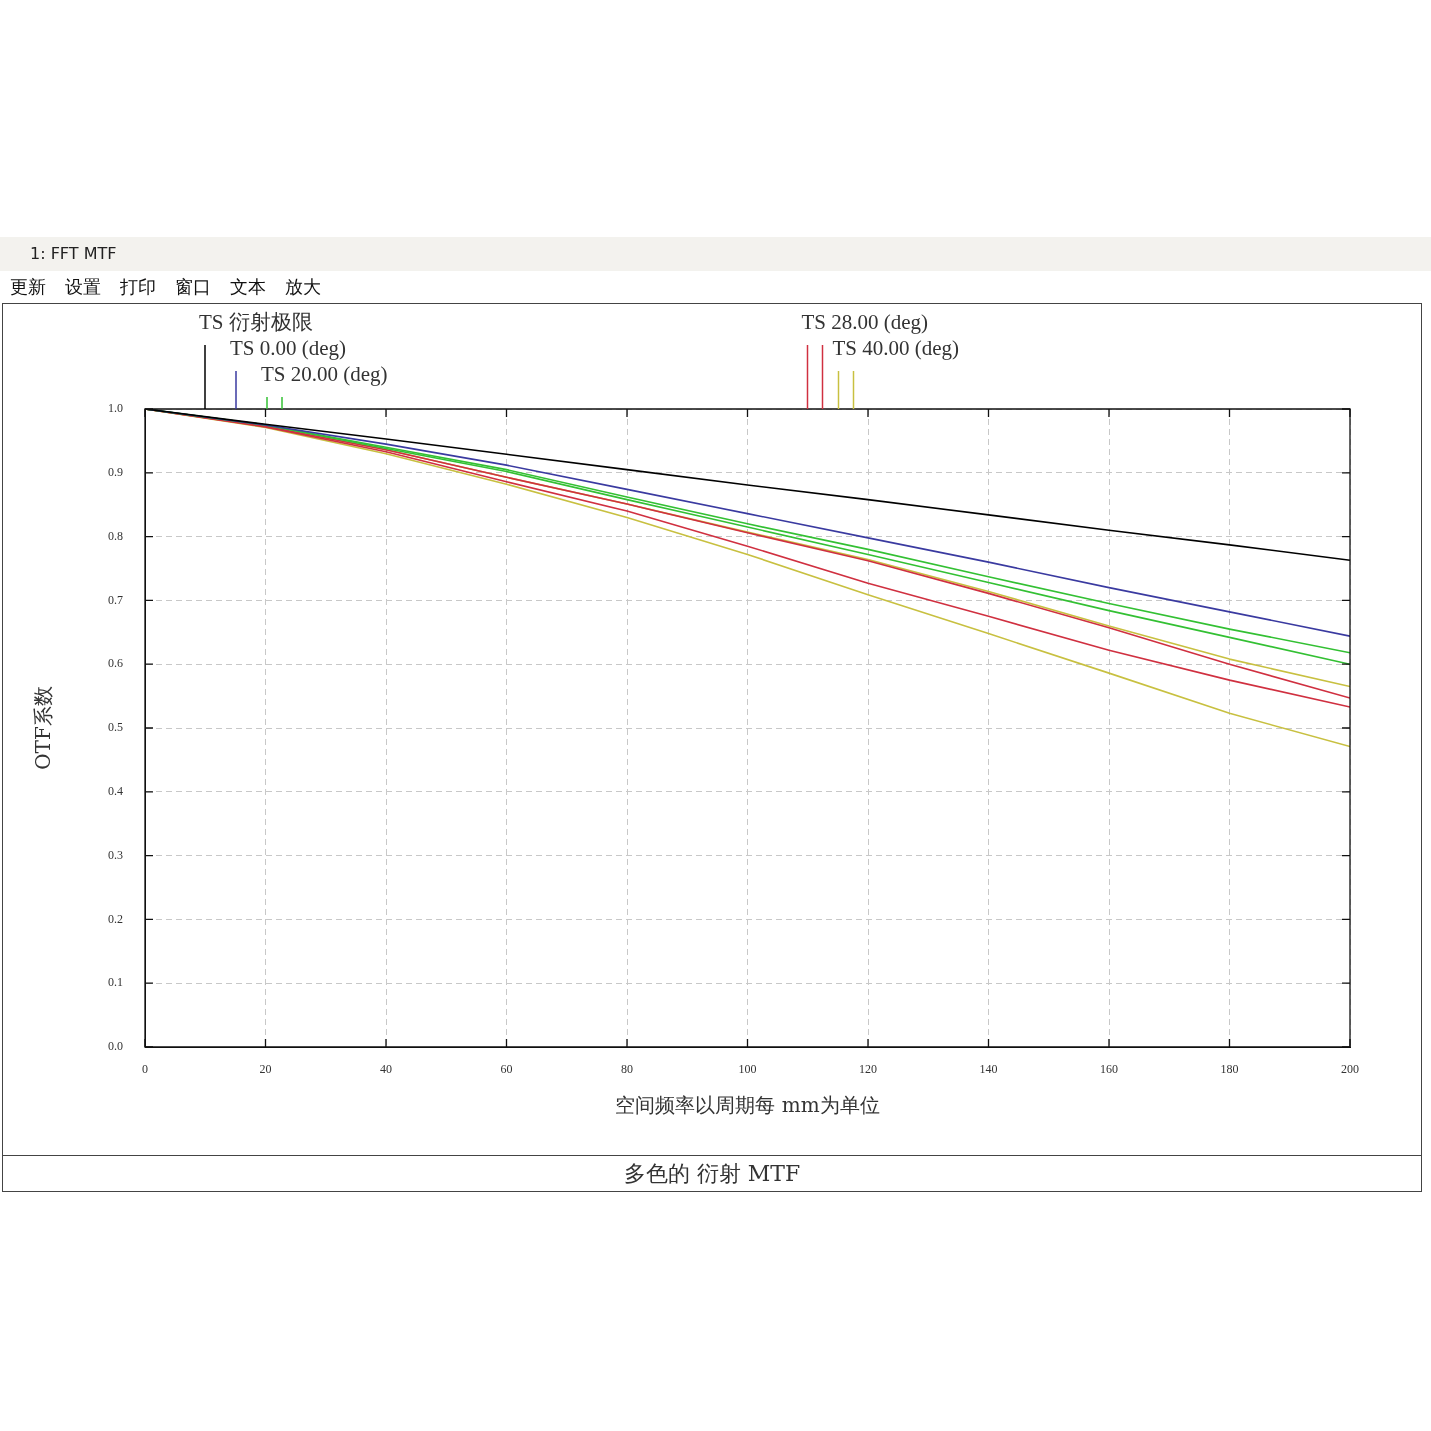 This screenshot has height=1431, width=1431. I want to click on x-axis-title: 空间频率以周期每 mm为单位, so click(747, 1105).